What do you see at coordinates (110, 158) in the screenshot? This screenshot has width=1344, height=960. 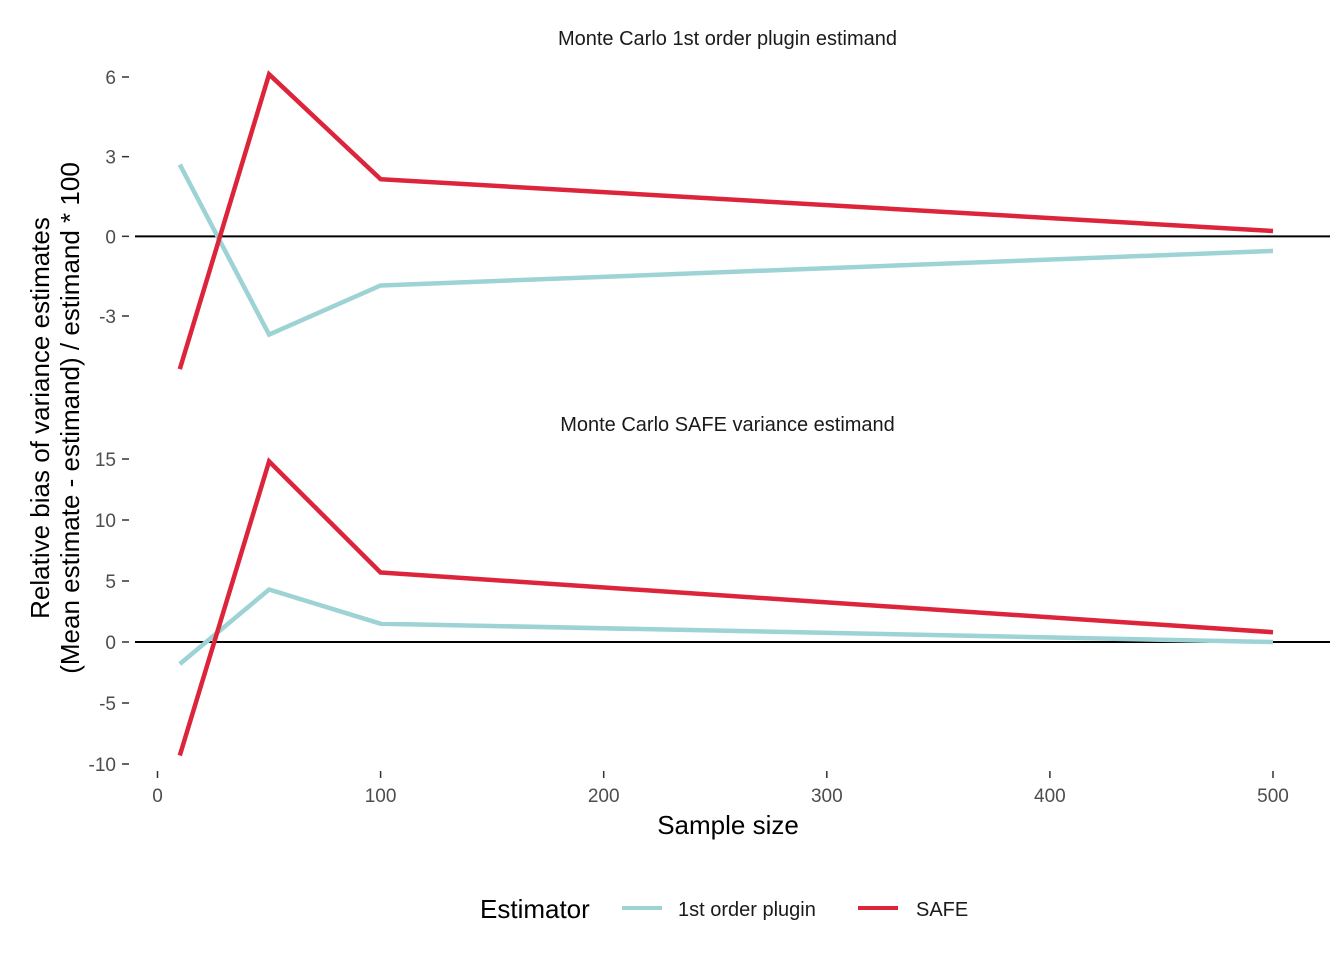 I see `y-tick-label: 3` at bounding box center [110, 158].